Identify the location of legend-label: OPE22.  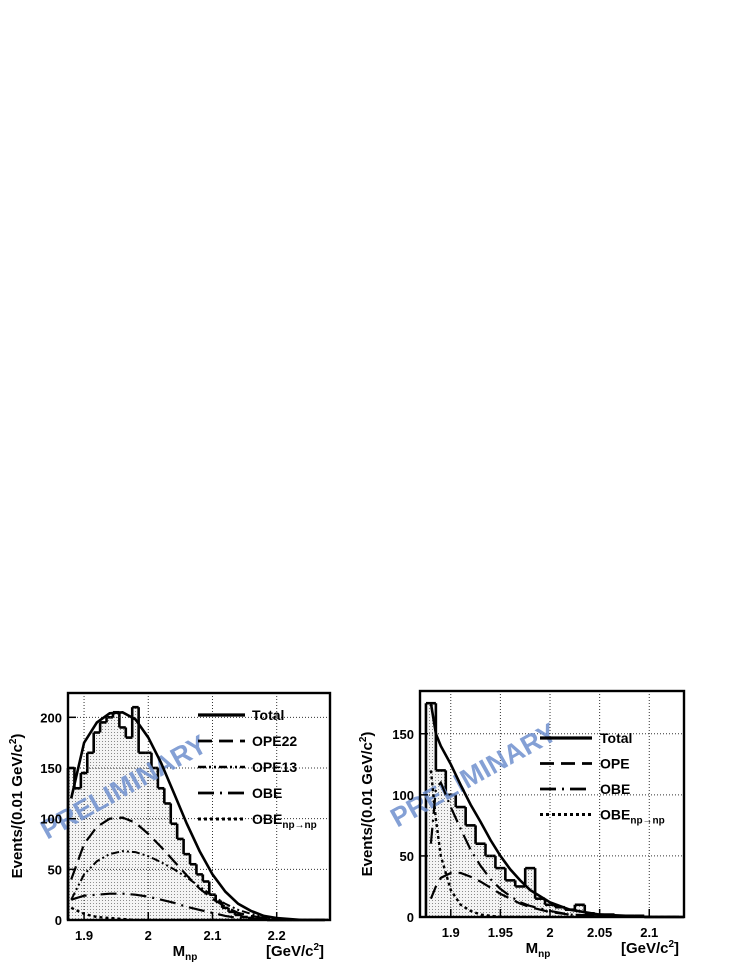
(274, 741).